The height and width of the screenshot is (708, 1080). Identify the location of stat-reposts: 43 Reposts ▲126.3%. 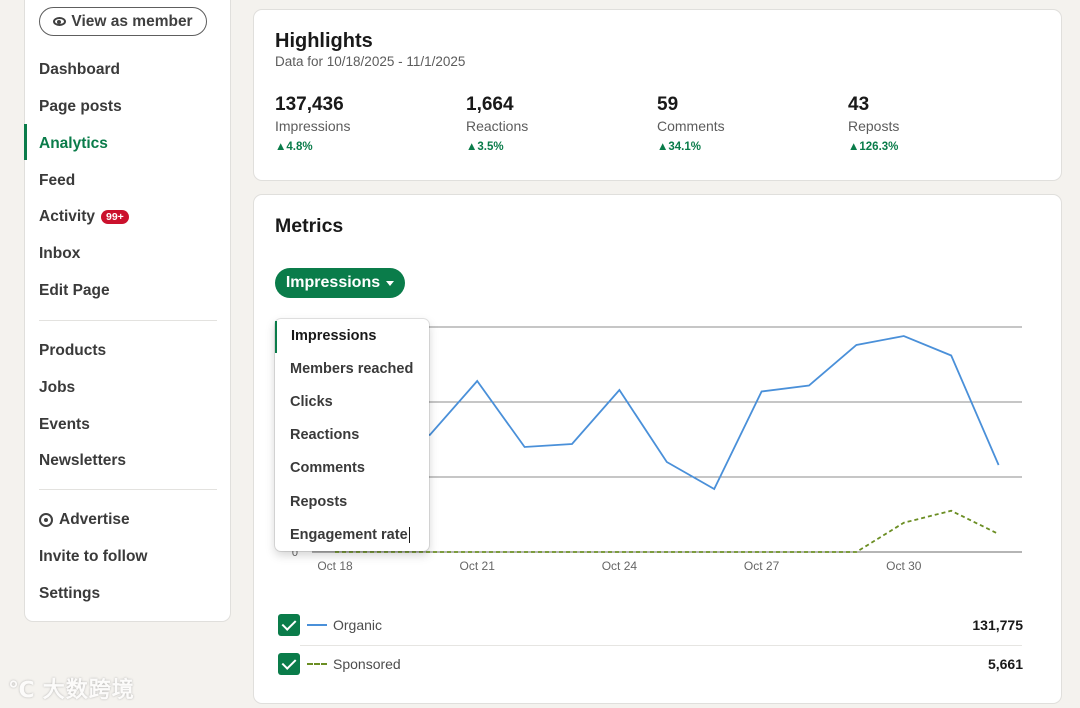
(873, 123).